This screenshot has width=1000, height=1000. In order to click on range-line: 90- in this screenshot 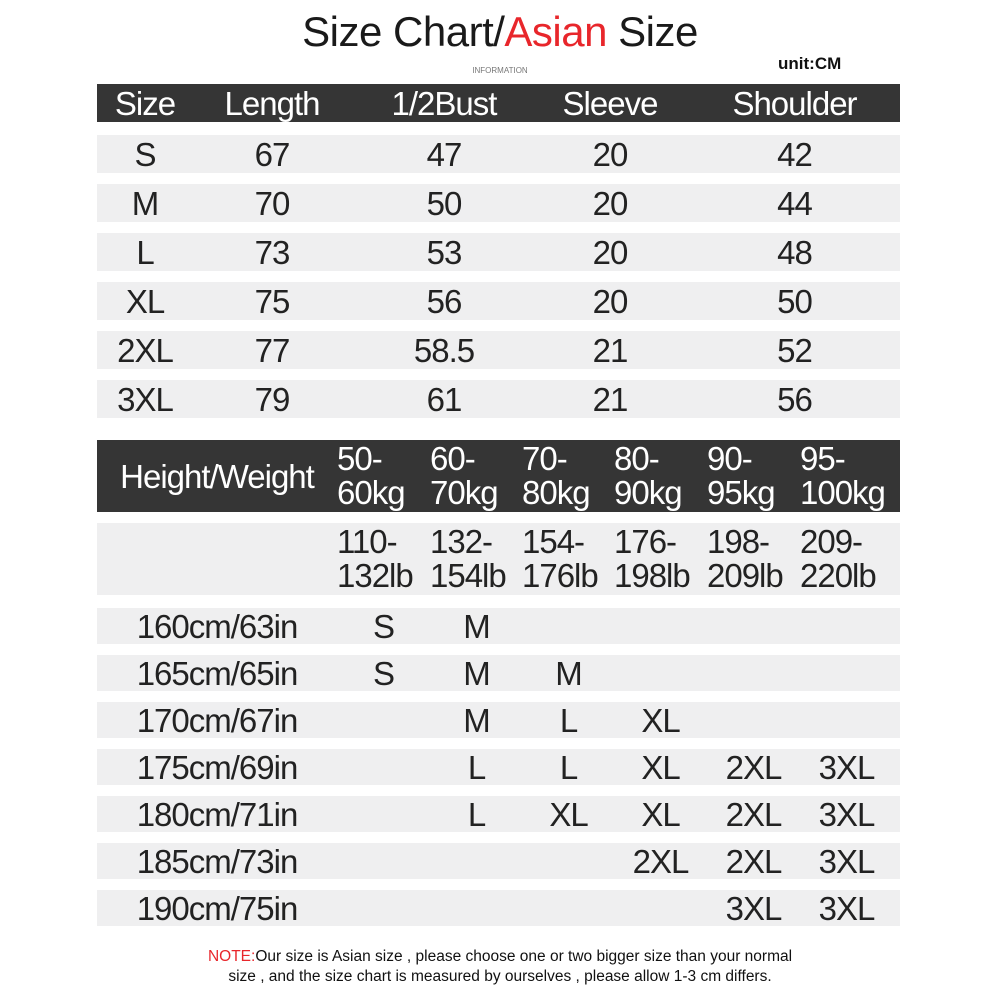, I will do `click(730, 458)`.